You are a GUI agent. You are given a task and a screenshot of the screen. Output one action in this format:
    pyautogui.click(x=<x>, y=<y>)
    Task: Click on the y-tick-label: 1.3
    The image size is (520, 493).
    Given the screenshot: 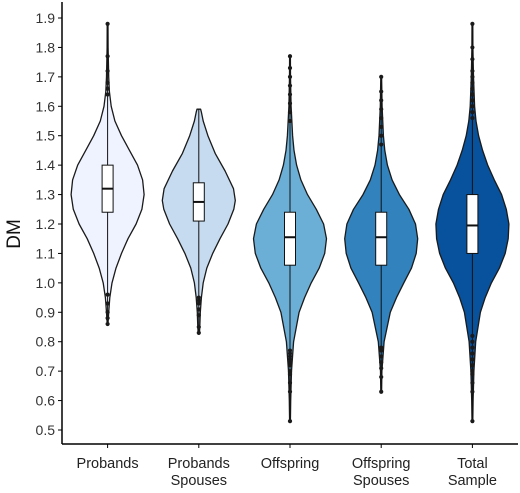 What is the action you would take?
    pyautogui.click(x=46, y=195)
    